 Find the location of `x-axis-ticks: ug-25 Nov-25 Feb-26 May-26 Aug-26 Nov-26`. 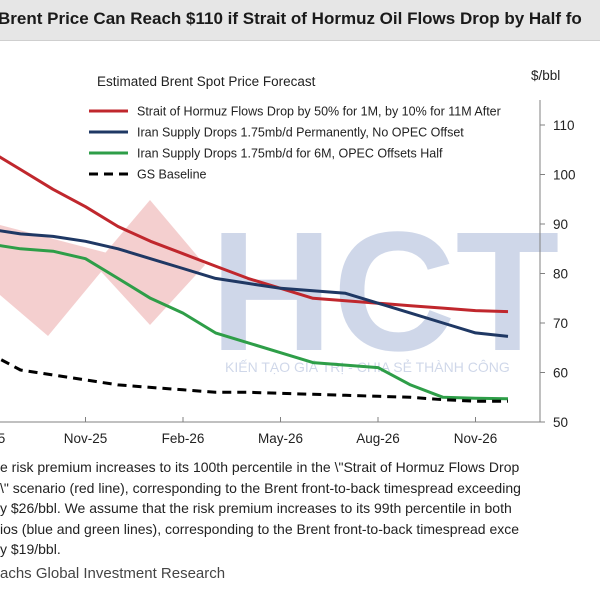

x-axis-ticks: ug-25 Nov-25 Feb-26 May-26 Aug-26 Nov-26 is located at coordinates (248, 431).